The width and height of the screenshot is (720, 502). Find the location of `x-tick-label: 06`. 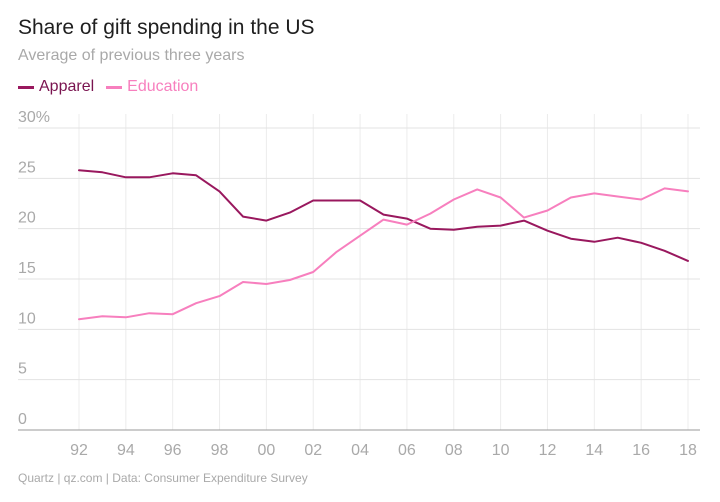

x-tick-label: 06 is located at coordinates (407, 450).